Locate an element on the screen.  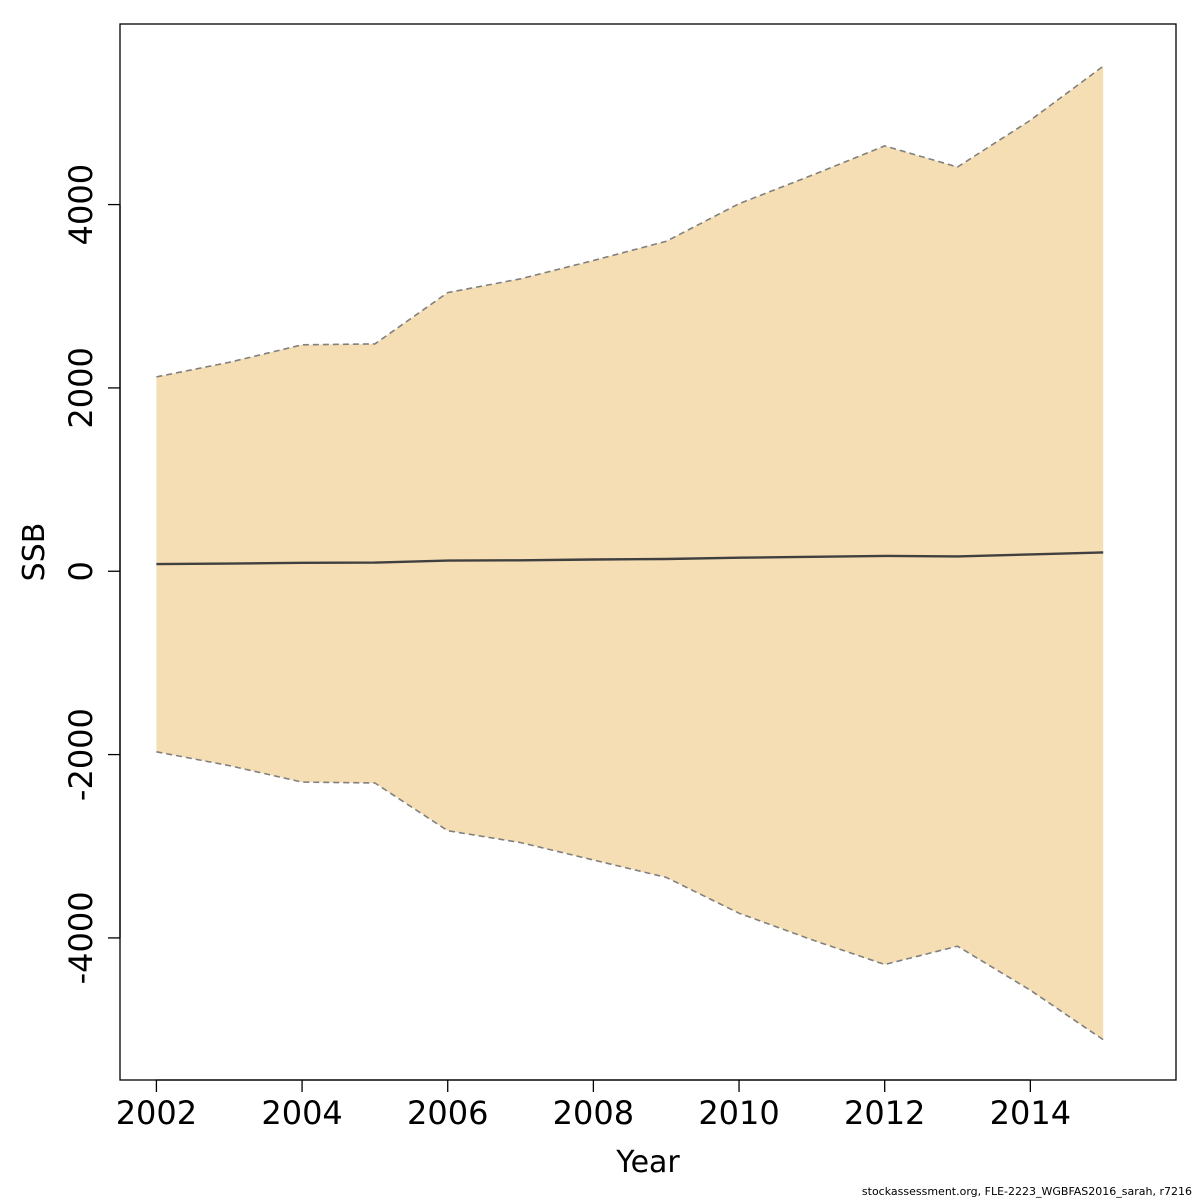
y-tick-label: 4000 is located at coordinates (81, 204).